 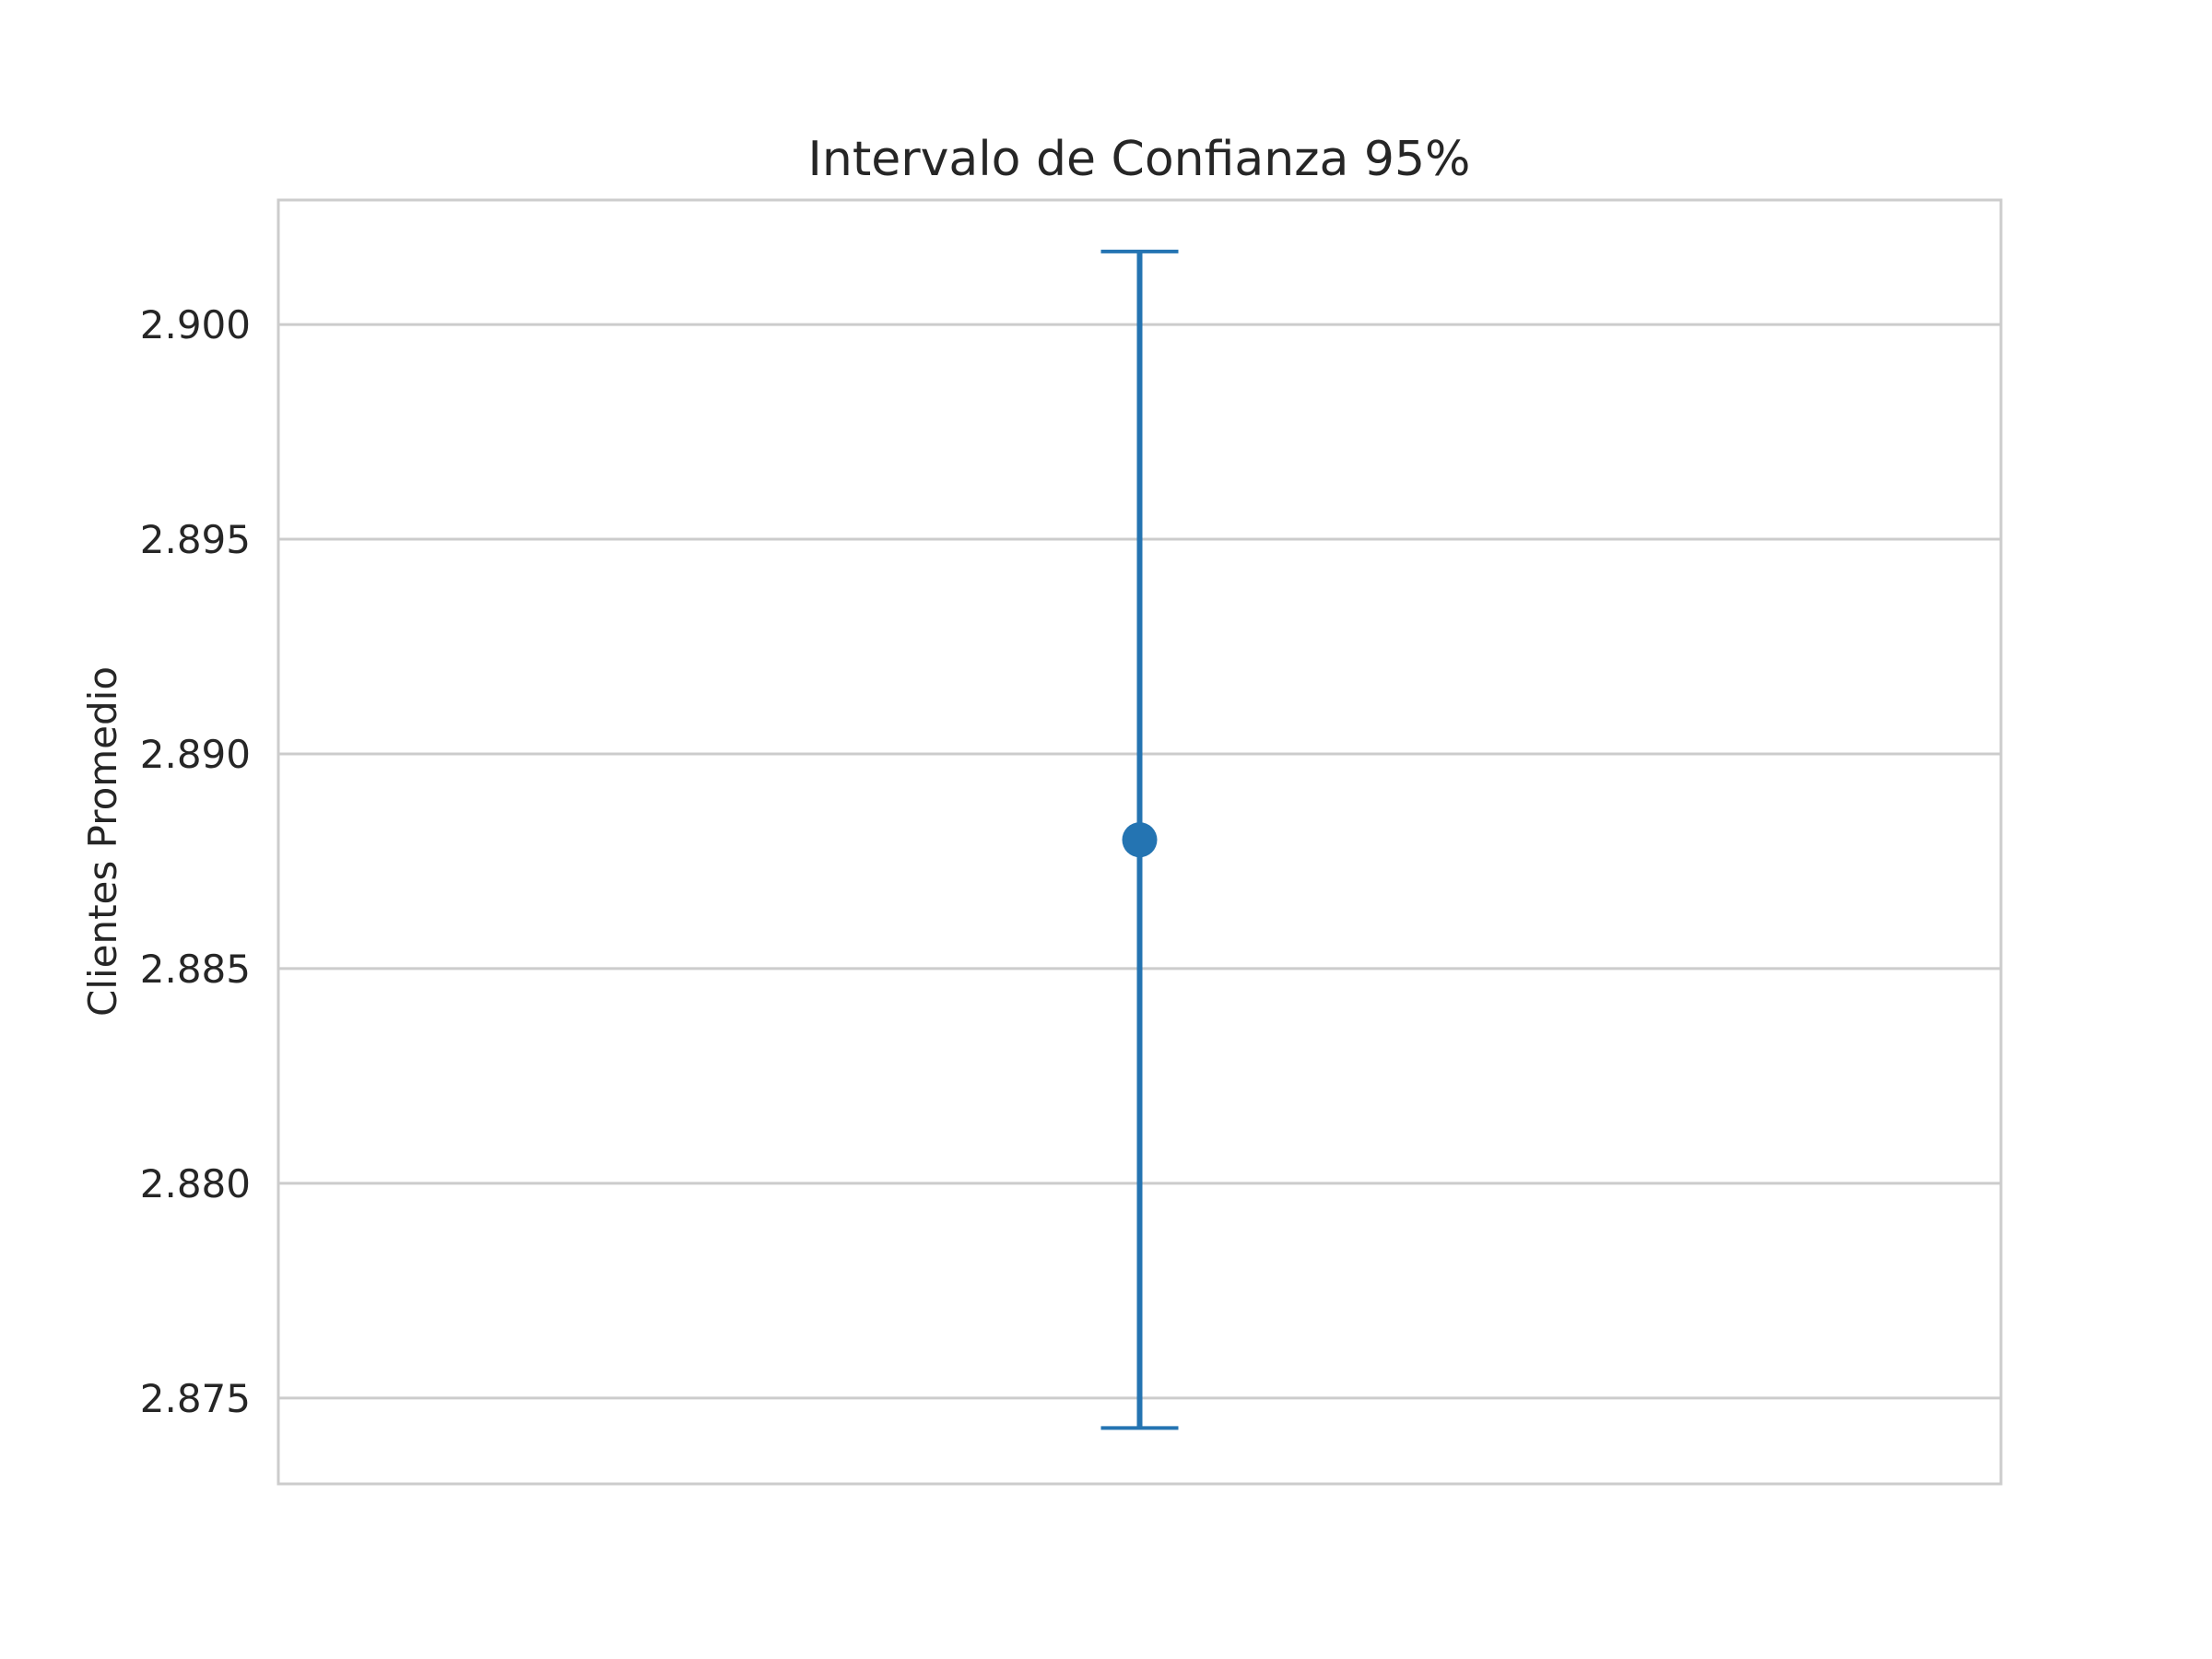 What do you see at coordinates (195, 969) in the screenshot?
I see `y-tick-label: 2.885` at bounding box center [195, 969].